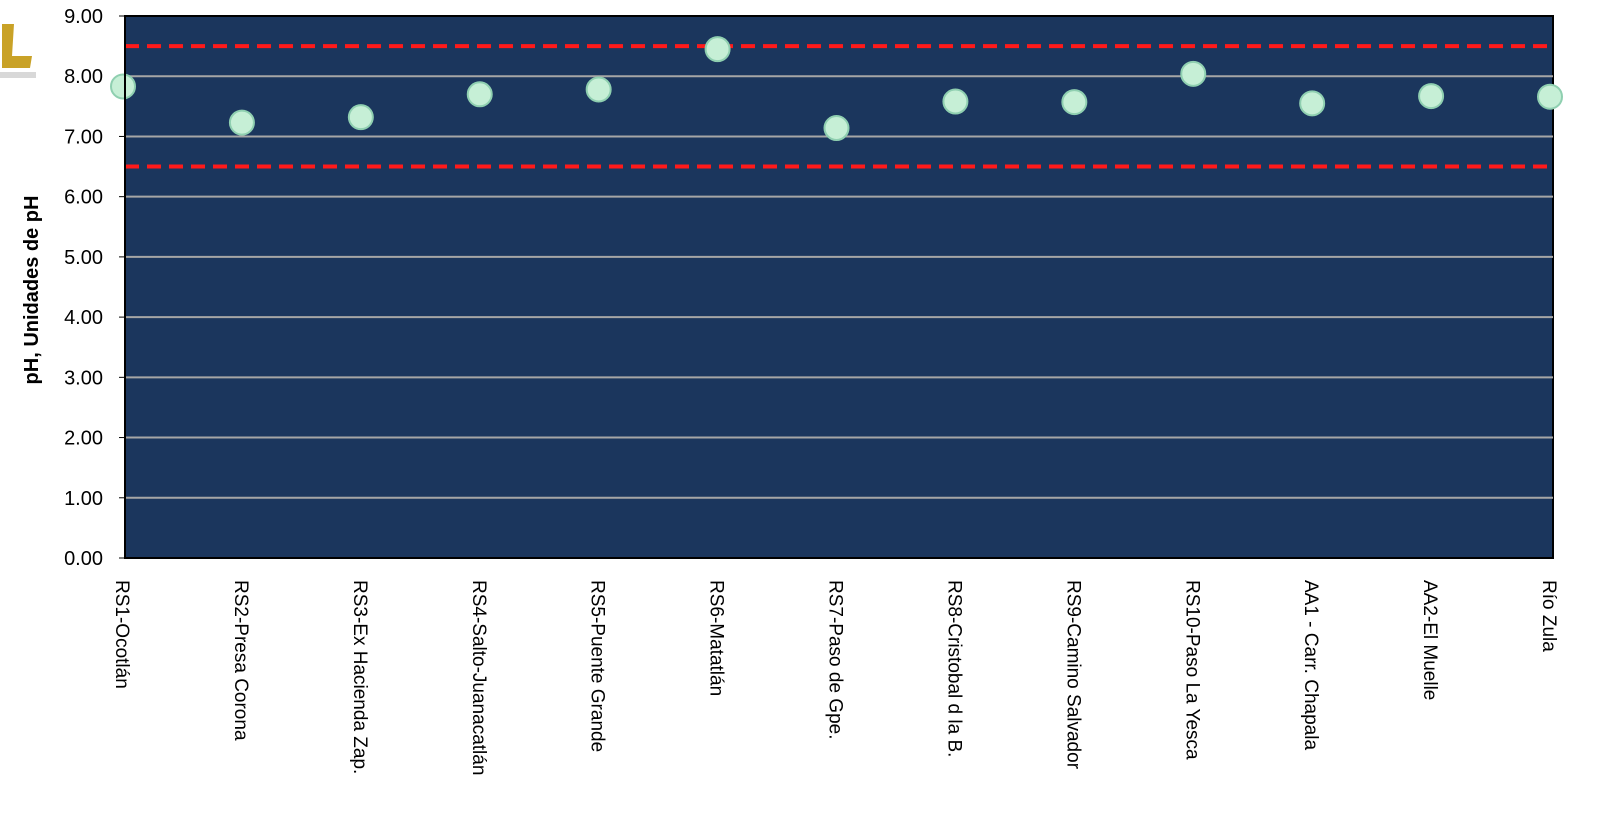  I want to click on x-tick-label: AA2-El Muelle, so click(1429, 640).